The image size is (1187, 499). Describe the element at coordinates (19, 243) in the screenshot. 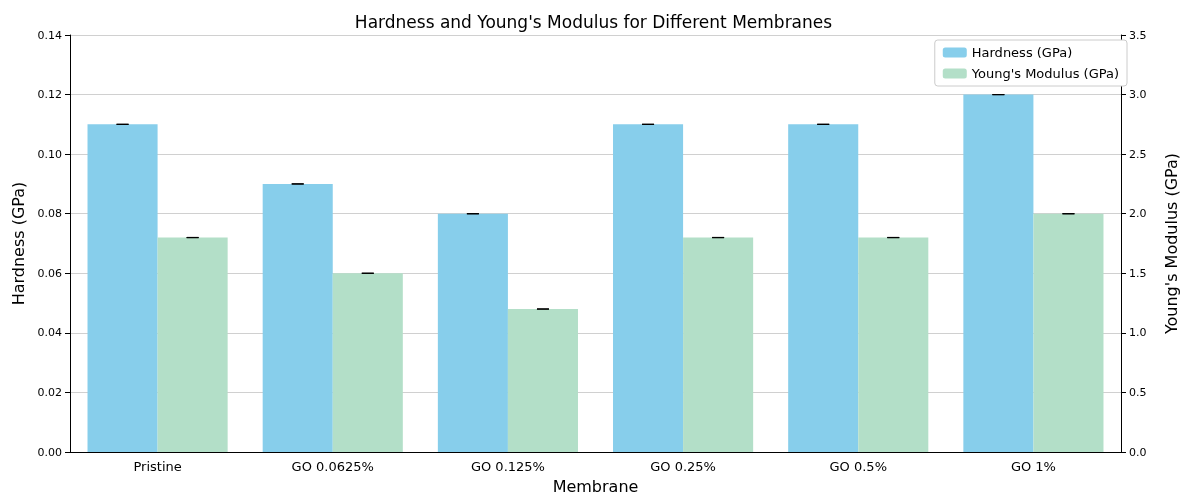

I see `y-axis-title: Hardness (GPa)` at that location.